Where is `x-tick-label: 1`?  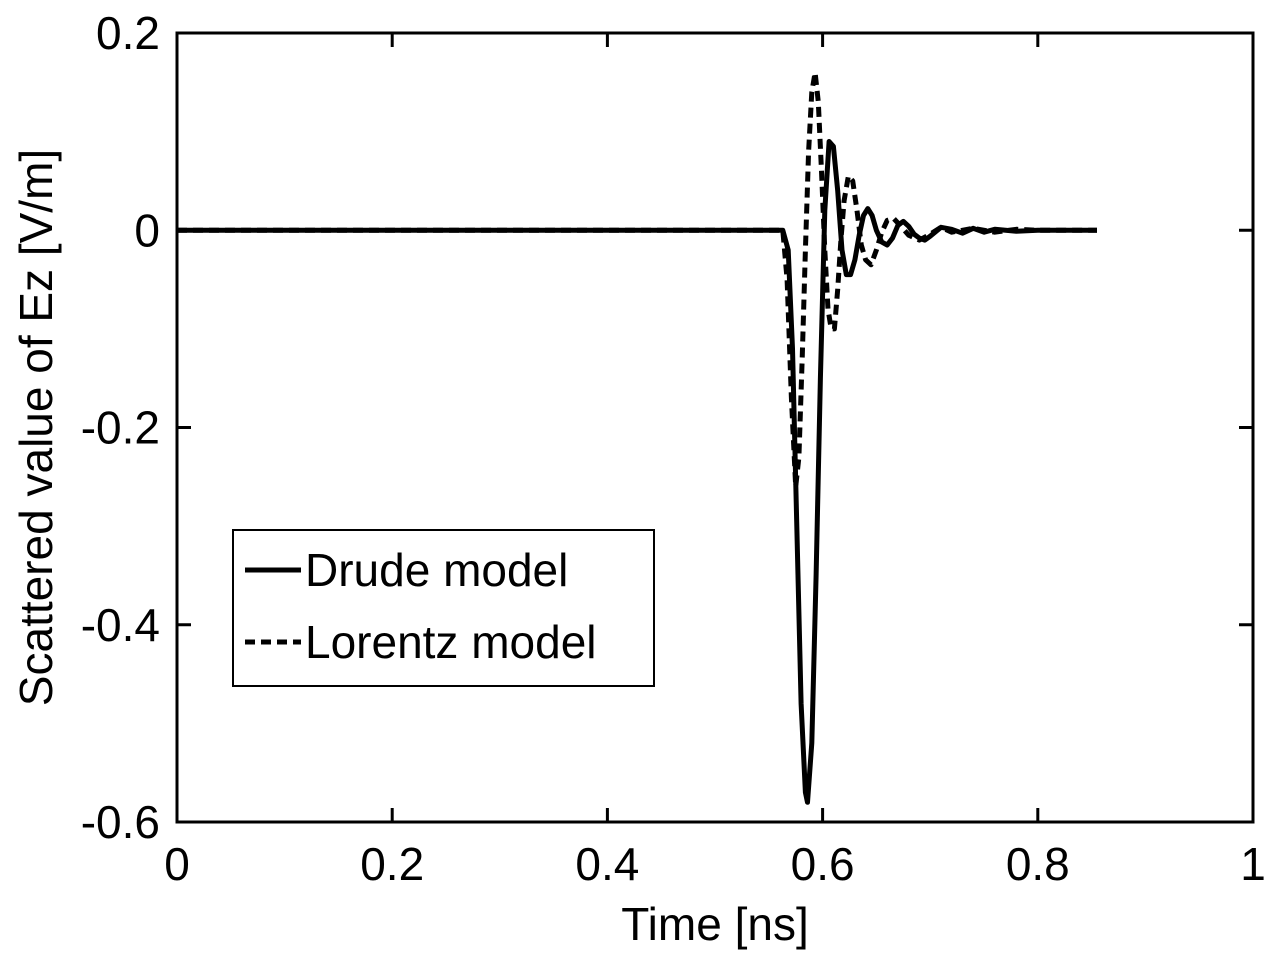
x-tick-label: 1 is located at coordinates (1253, 864).